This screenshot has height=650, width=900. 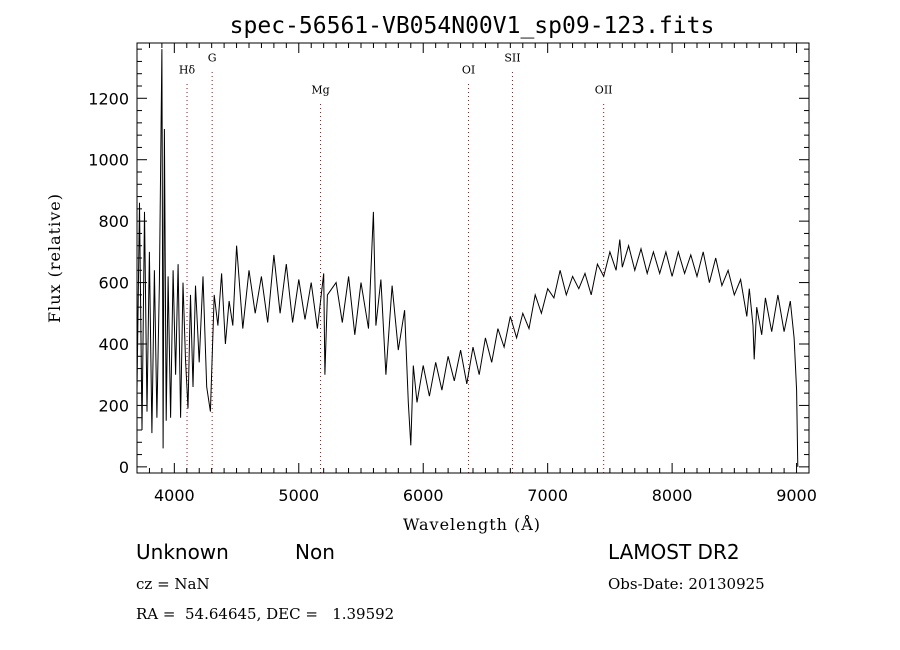 I want to click on y-tick-label: 400, so click(x=113, y=344).